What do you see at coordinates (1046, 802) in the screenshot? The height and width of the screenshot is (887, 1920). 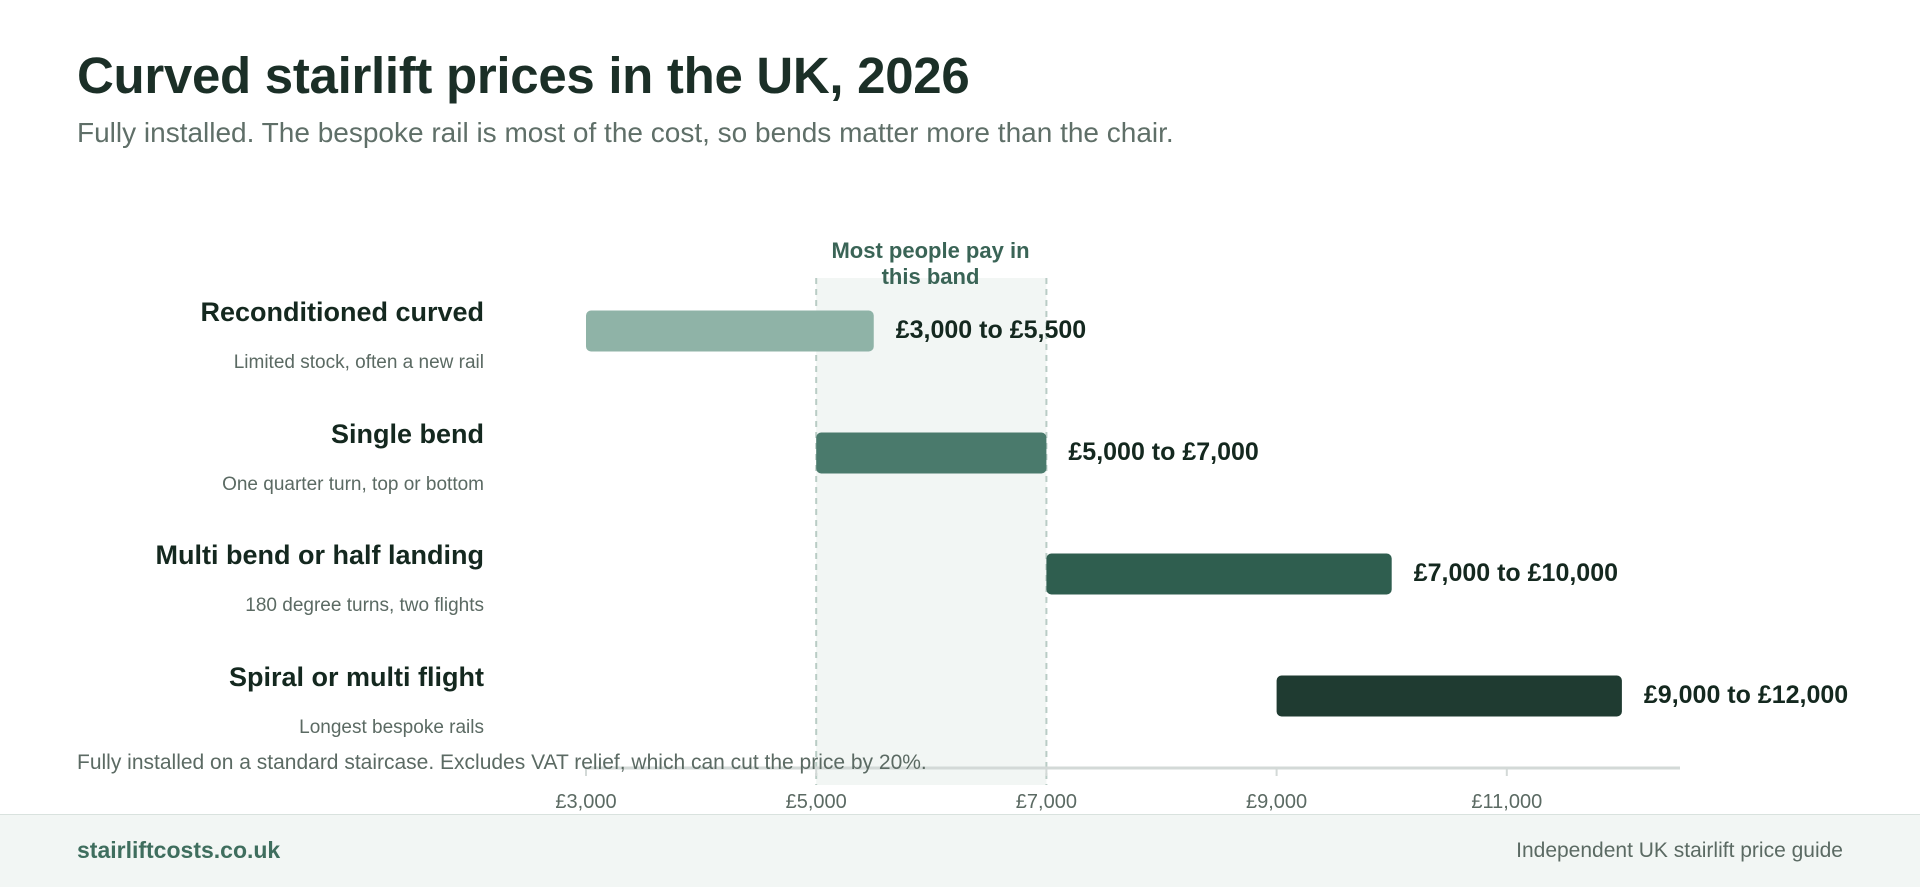 I see `x-tick-label: £7,000` at bounding box center [1046, 802].